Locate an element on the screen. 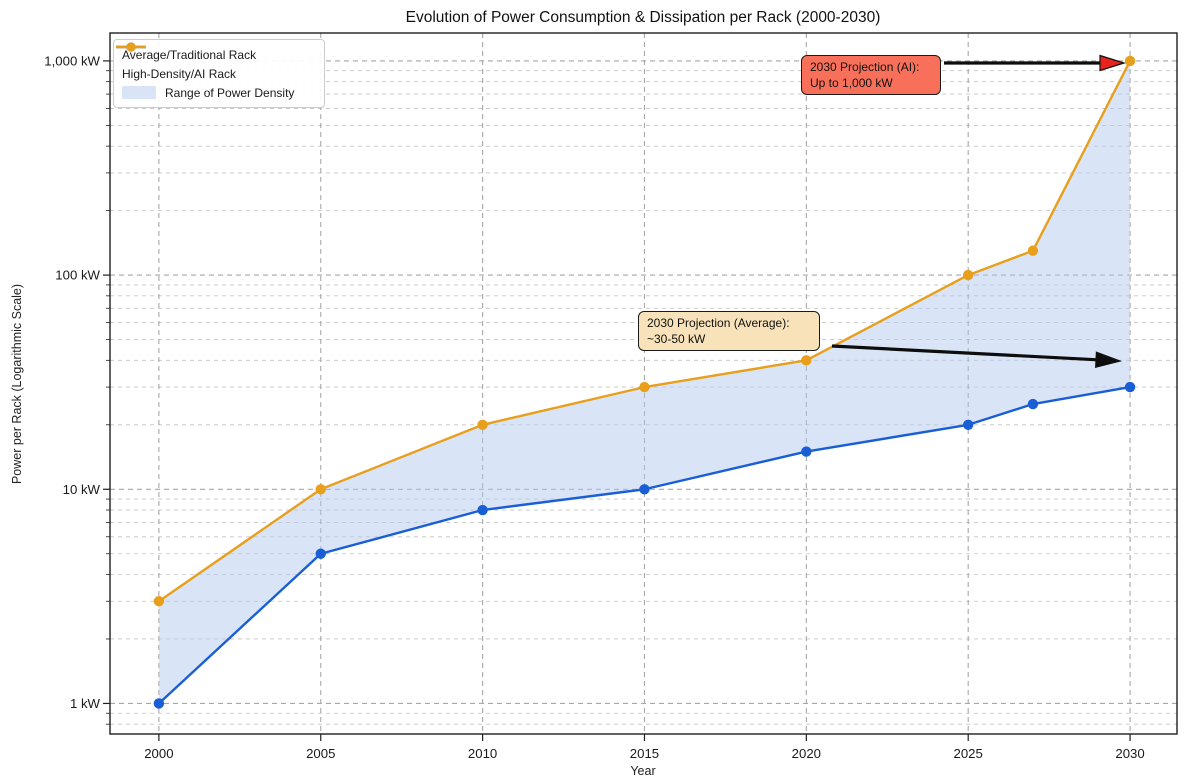 This screenshot has width=1190, height=784. annotation-arrow-shaft is located at coordinates (966, 353).